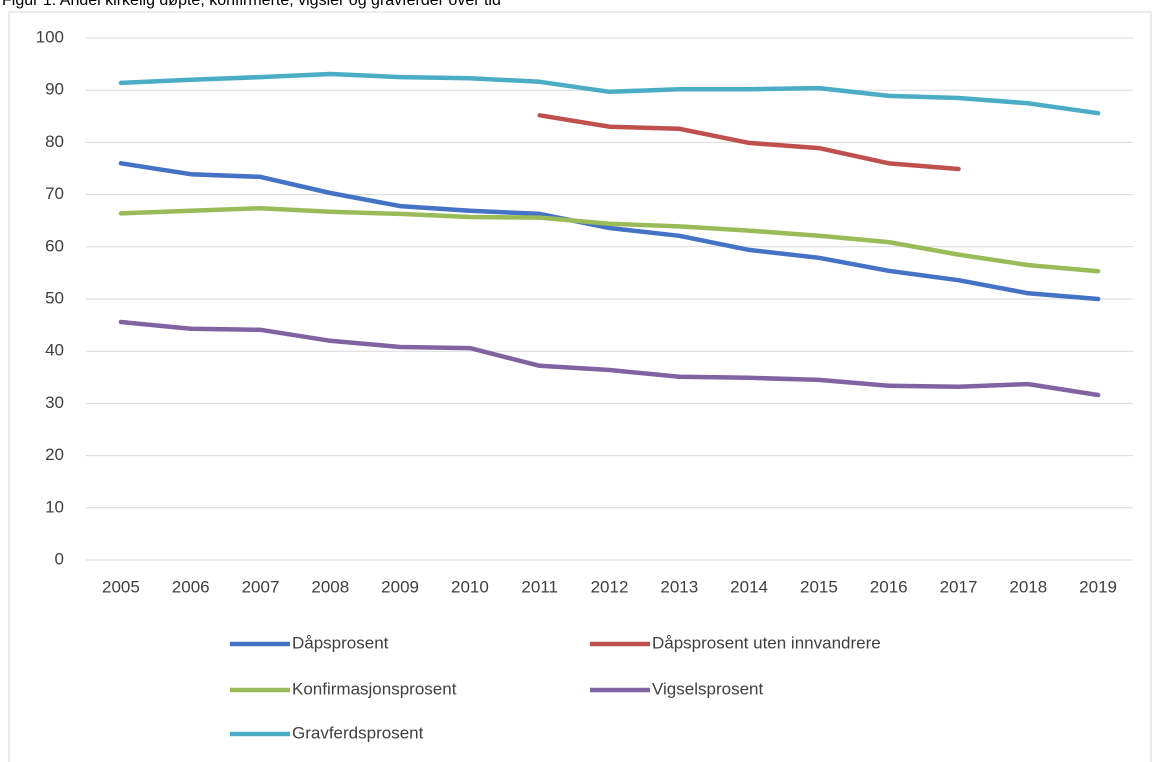  I want to click on y-tick-label: 50, so click(54, 297).